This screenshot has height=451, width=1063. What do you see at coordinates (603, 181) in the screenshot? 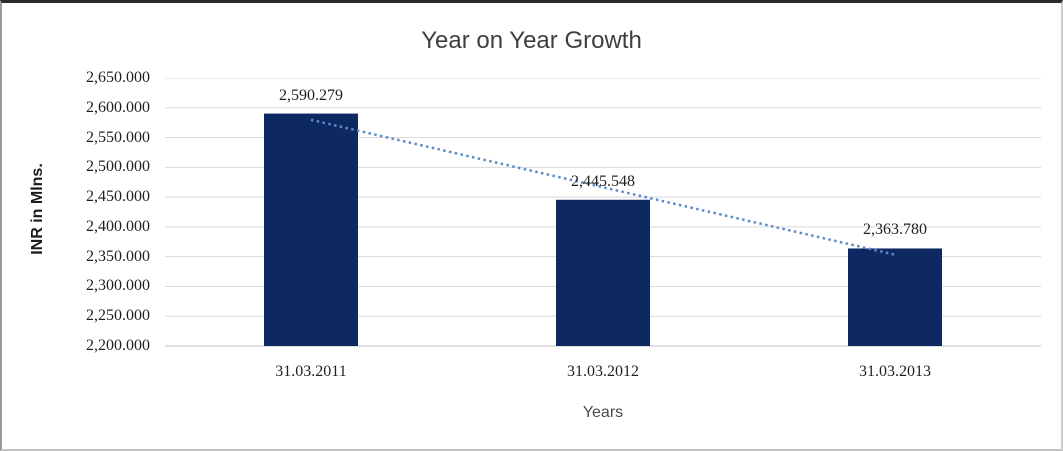
I see `data-label: 2,445.548` at bounding box center [603, 181].